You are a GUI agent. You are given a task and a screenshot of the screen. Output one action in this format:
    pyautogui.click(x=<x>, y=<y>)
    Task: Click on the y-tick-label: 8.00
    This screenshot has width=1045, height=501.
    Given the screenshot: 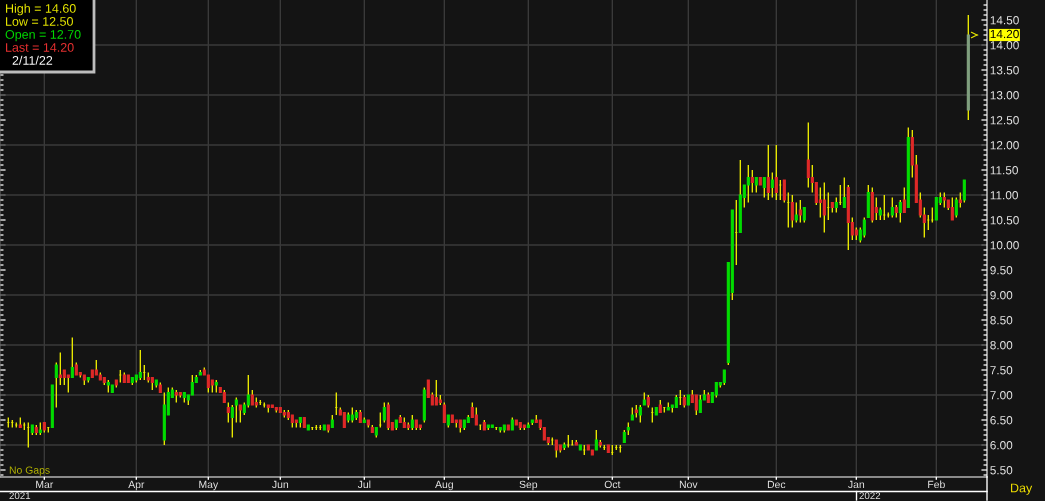 What is the action you would take?
    pyautogui.click(x=1001, y=345)
    